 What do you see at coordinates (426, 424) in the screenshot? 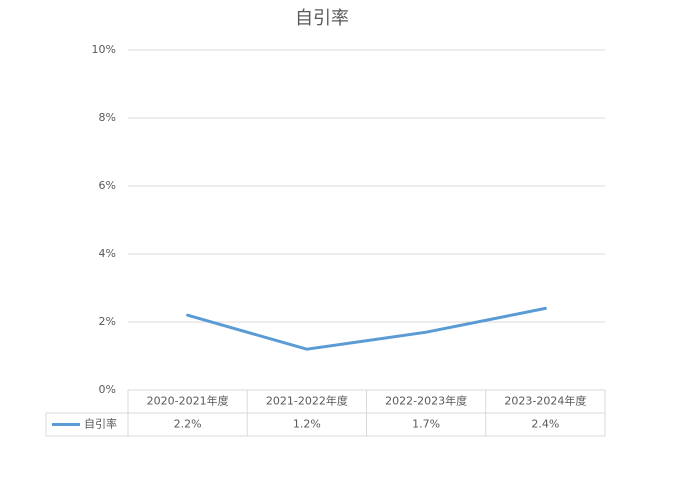
I see `data-label: 1.7%` at bounding box center [426, 424].